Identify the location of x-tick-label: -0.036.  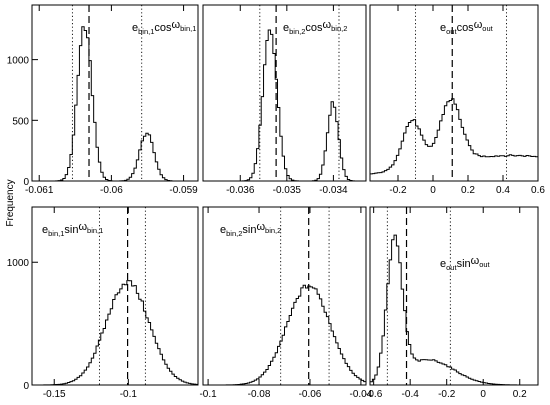
(240, 190).